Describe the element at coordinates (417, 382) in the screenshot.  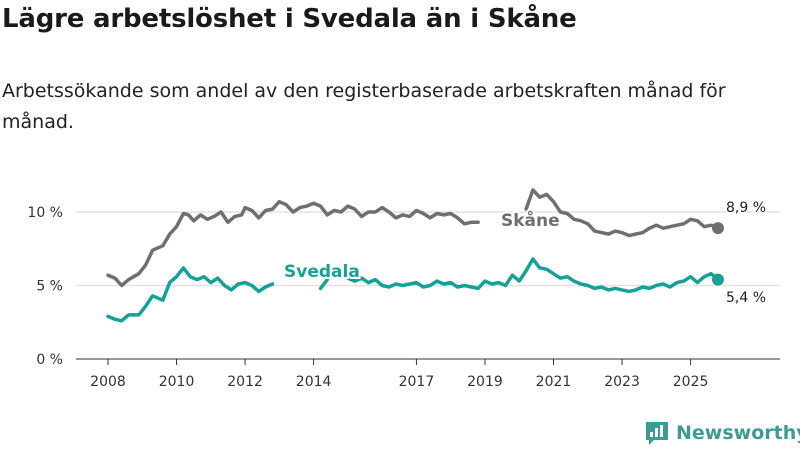
I see `x-tick-label: 2017` at that location.